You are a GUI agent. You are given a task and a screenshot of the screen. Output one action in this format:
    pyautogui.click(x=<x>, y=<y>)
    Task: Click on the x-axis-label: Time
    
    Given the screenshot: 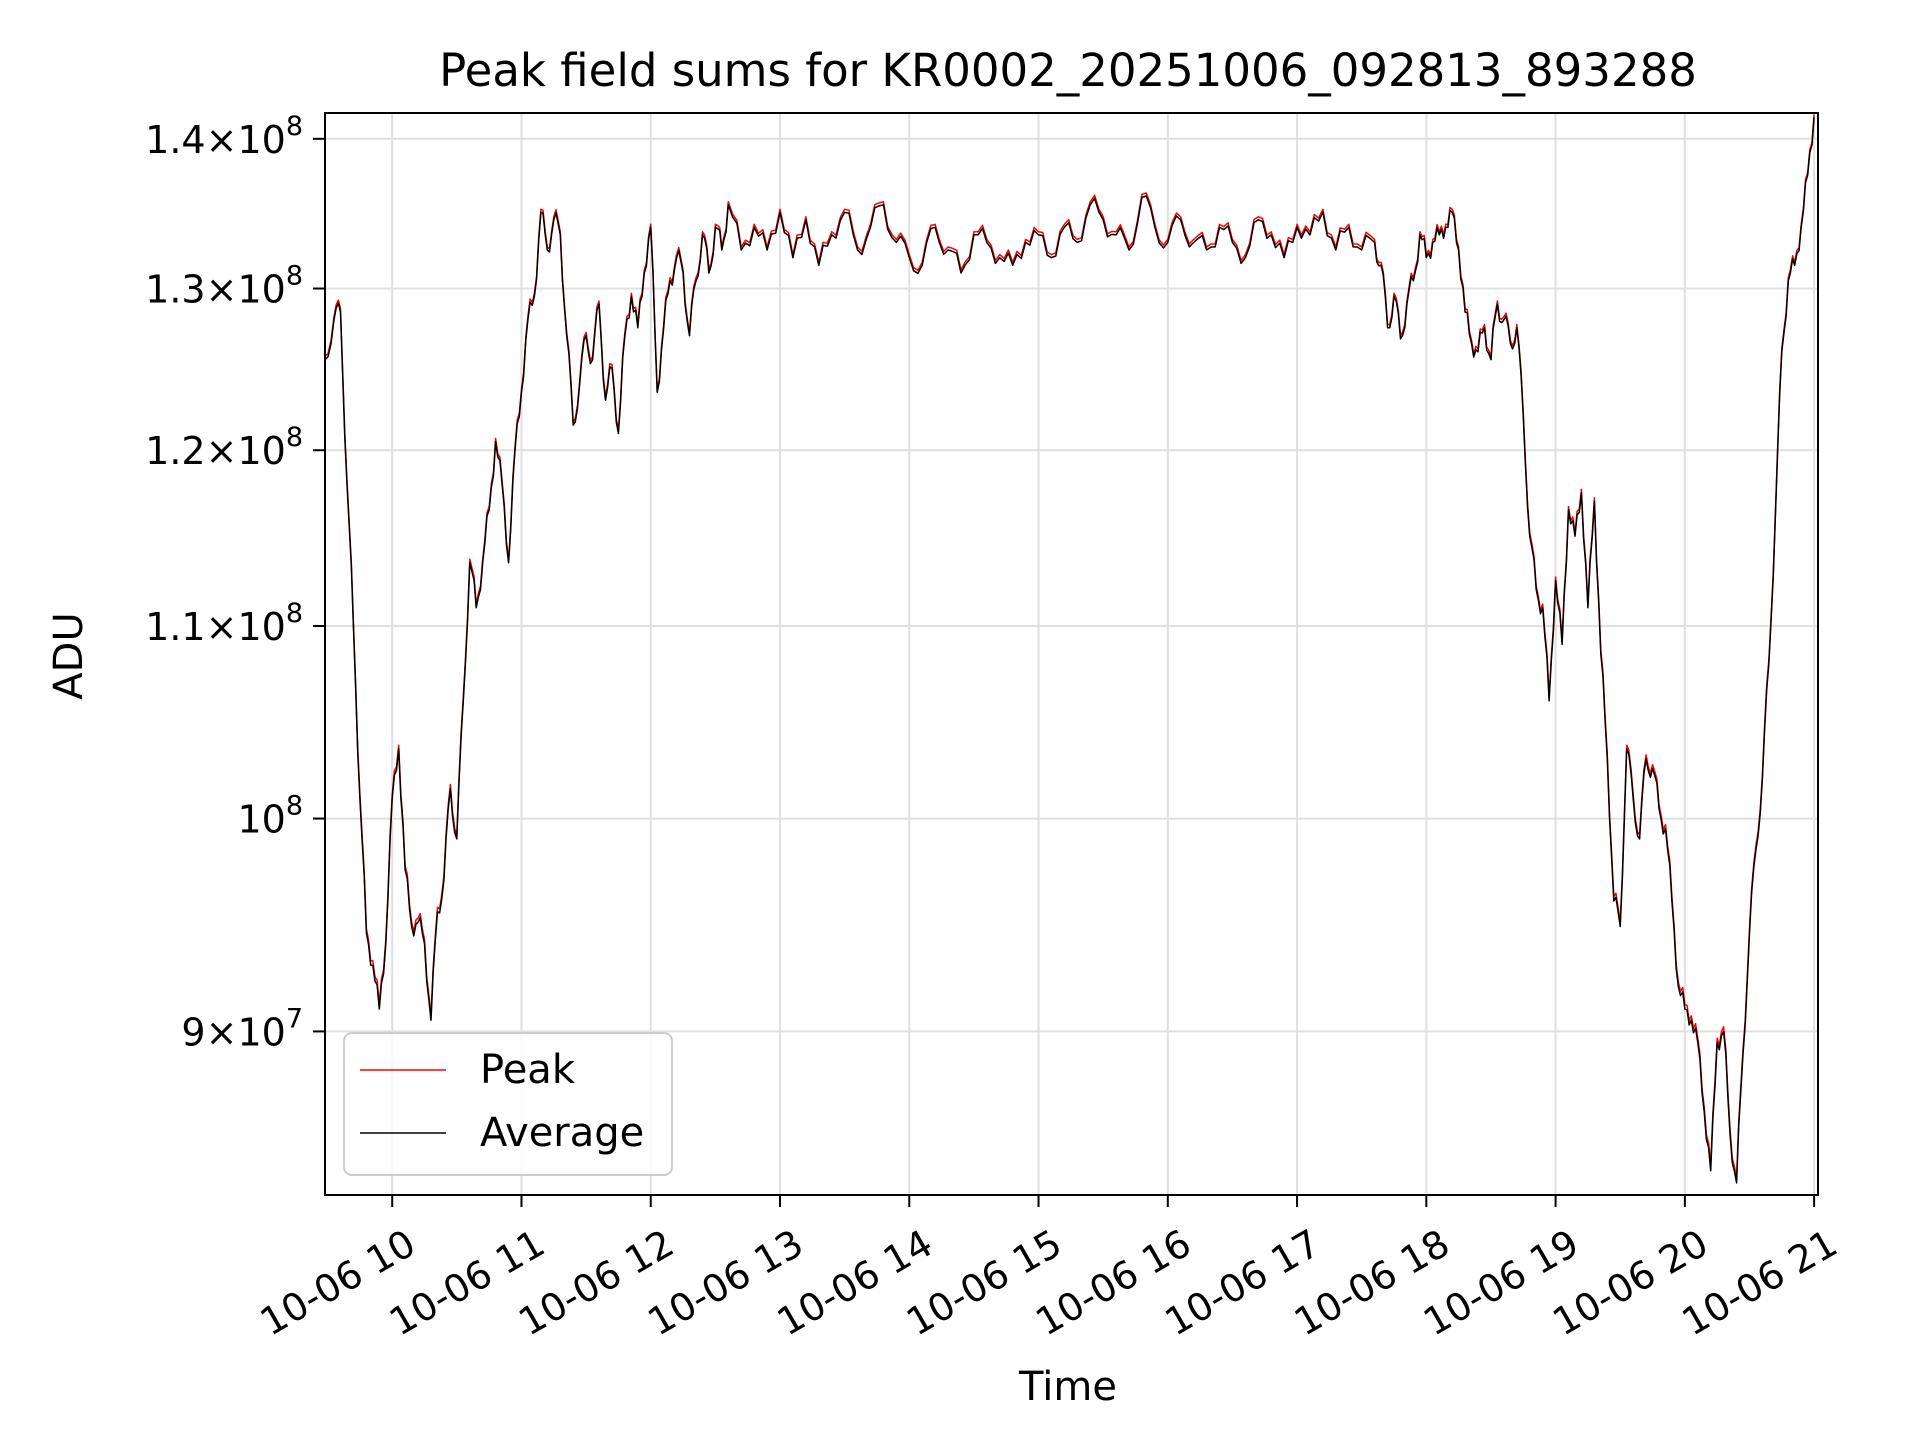 What is the action you would take?
    pyautogui.click(x=1067, y=1387)
    